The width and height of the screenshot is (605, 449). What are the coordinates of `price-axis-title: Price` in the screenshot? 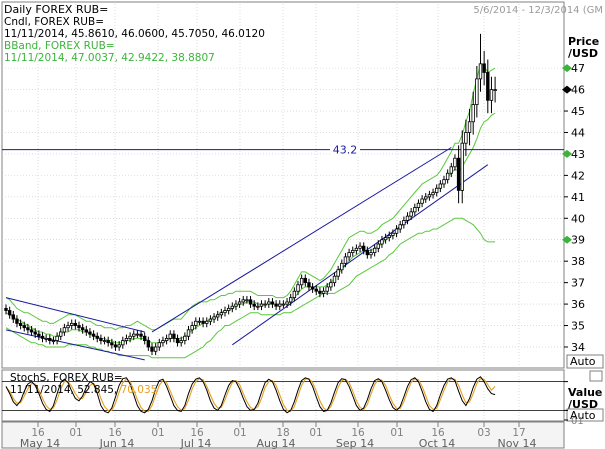 It's located at (583, 41).